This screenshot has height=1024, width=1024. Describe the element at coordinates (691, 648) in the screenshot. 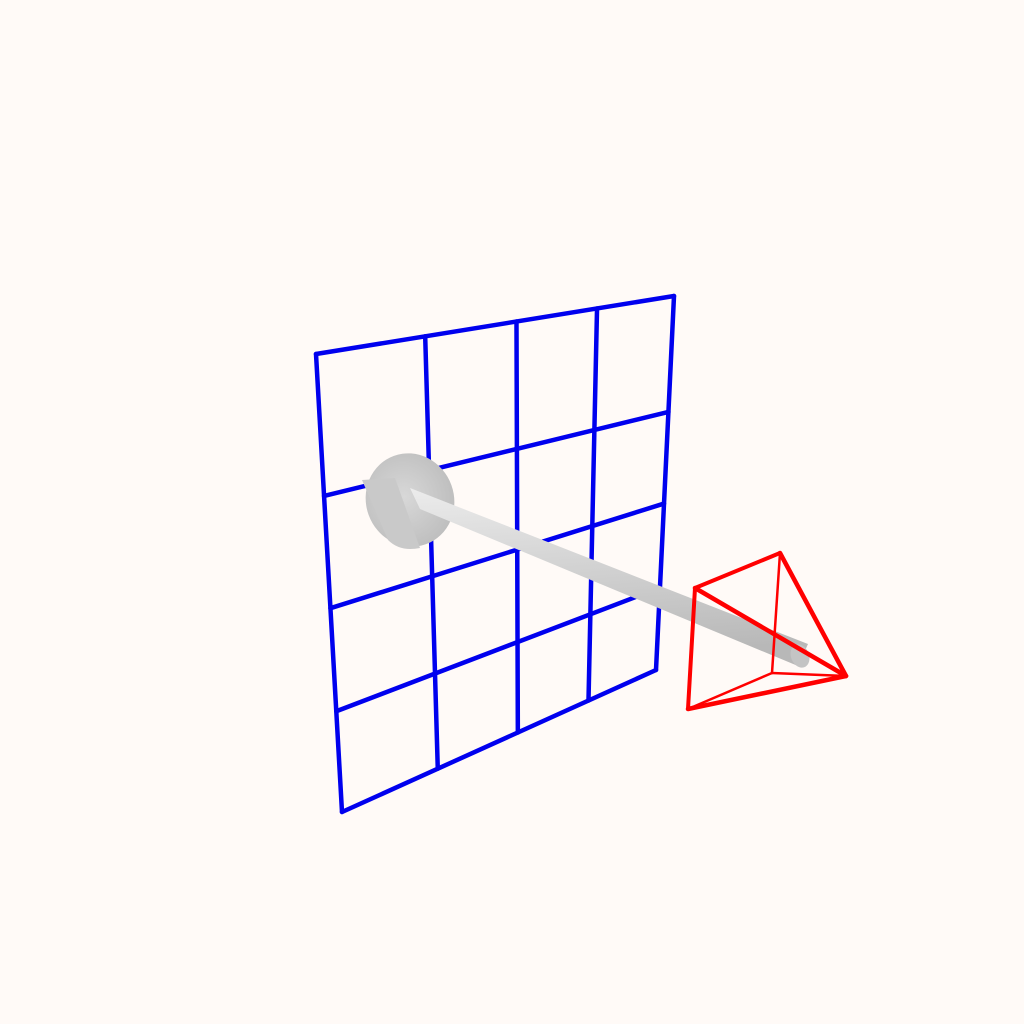

I see `frustum-front-edge-left` at that location.